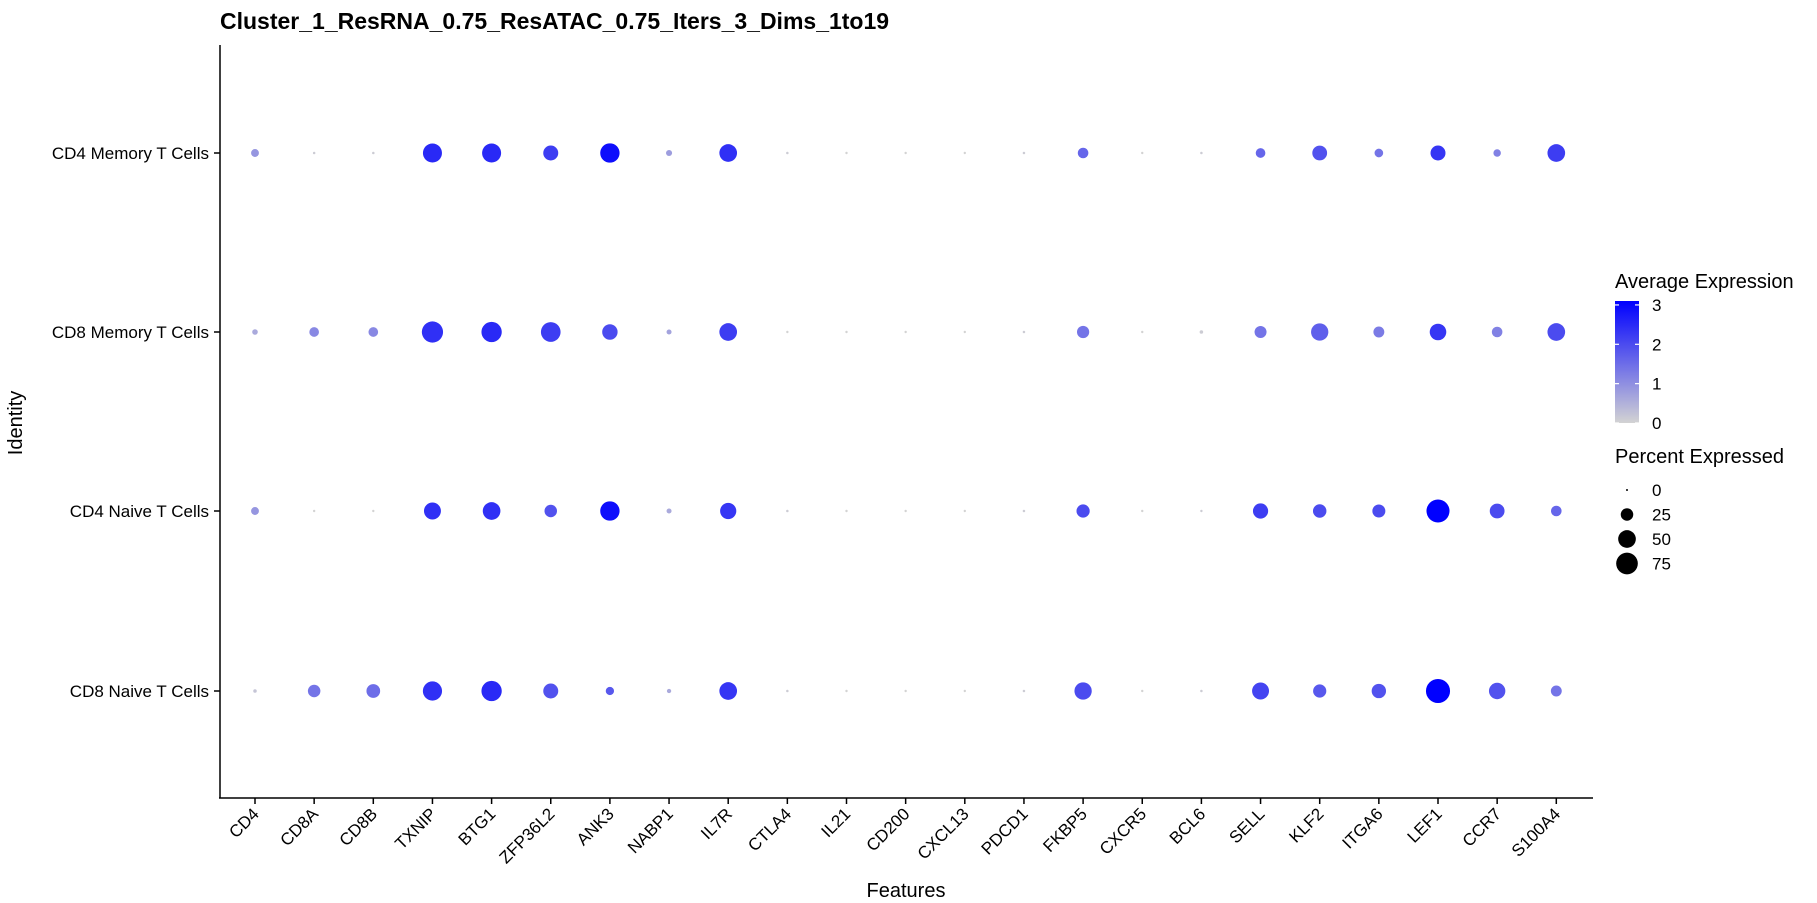 This screenshot has width=1817, height=903. What do you see at coordinates (1247, 825) in the screenshot?
I see `x-tick-label: SELL` at bounding box center [1247, 825].